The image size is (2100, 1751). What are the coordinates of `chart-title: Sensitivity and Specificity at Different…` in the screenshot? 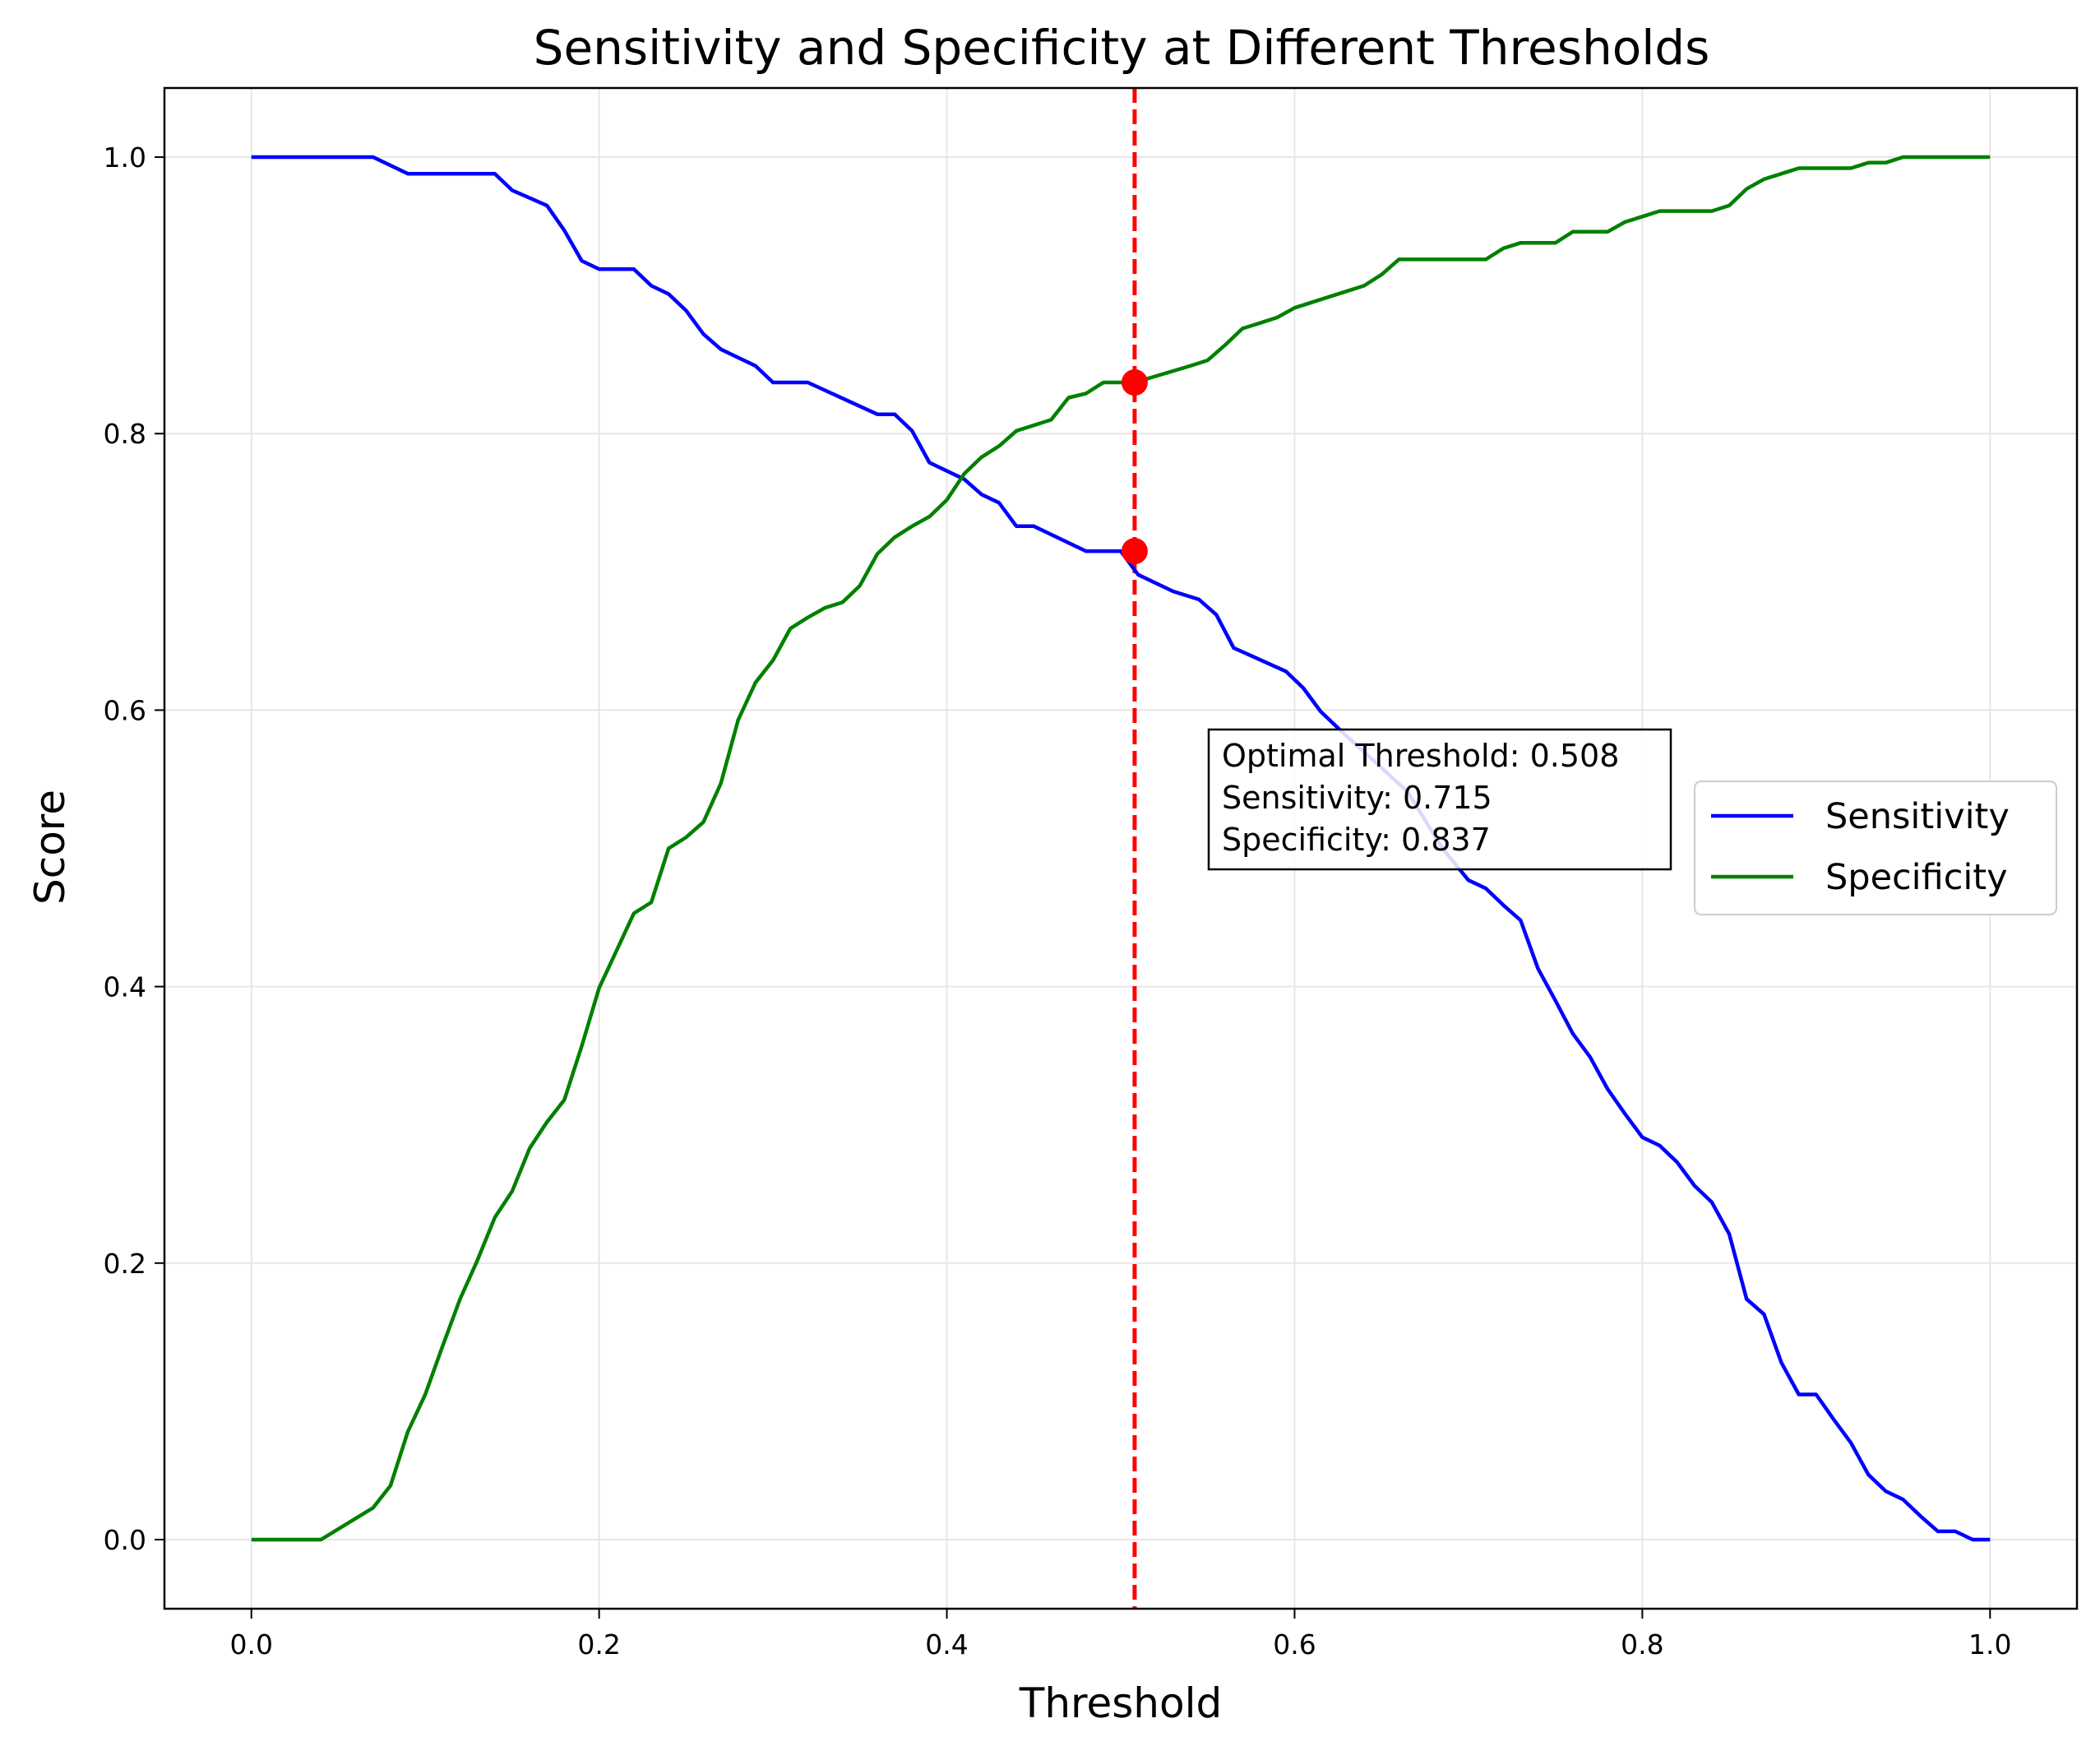 It's located at (1122, 48).